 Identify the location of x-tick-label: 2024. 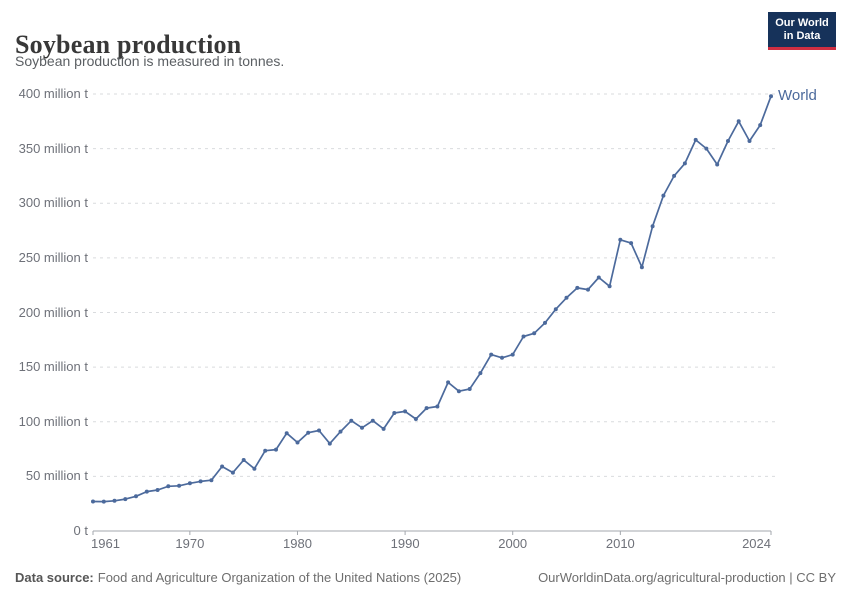
(756, 543).